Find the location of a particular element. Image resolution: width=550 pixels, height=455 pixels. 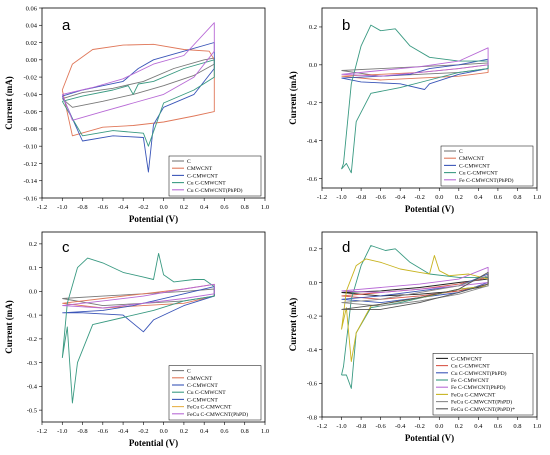

legend-entry: FeCu C-CMWCNT(PhPD) is located at coordinates (217, 414).